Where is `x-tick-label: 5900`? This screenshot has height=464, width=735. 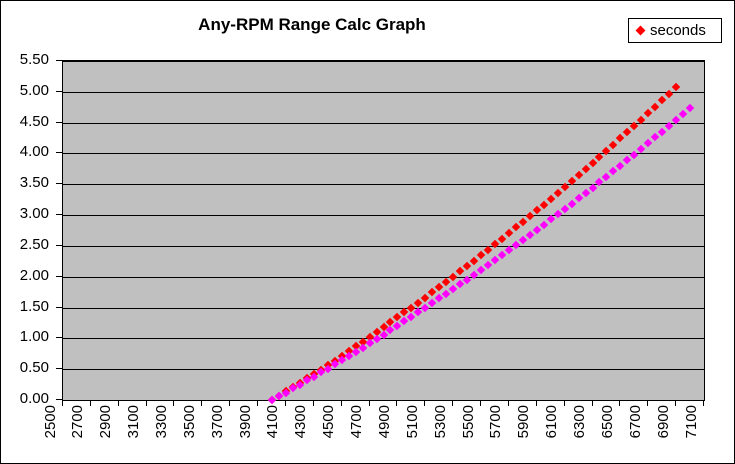 x-tick-label: 5900 is located at coordinates (524, 422).